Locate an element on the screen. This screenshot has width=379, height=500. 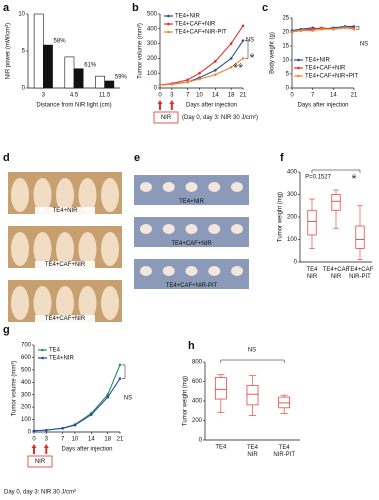
x-tick-label: TE4 NIR is located at coordinates (253, 451).